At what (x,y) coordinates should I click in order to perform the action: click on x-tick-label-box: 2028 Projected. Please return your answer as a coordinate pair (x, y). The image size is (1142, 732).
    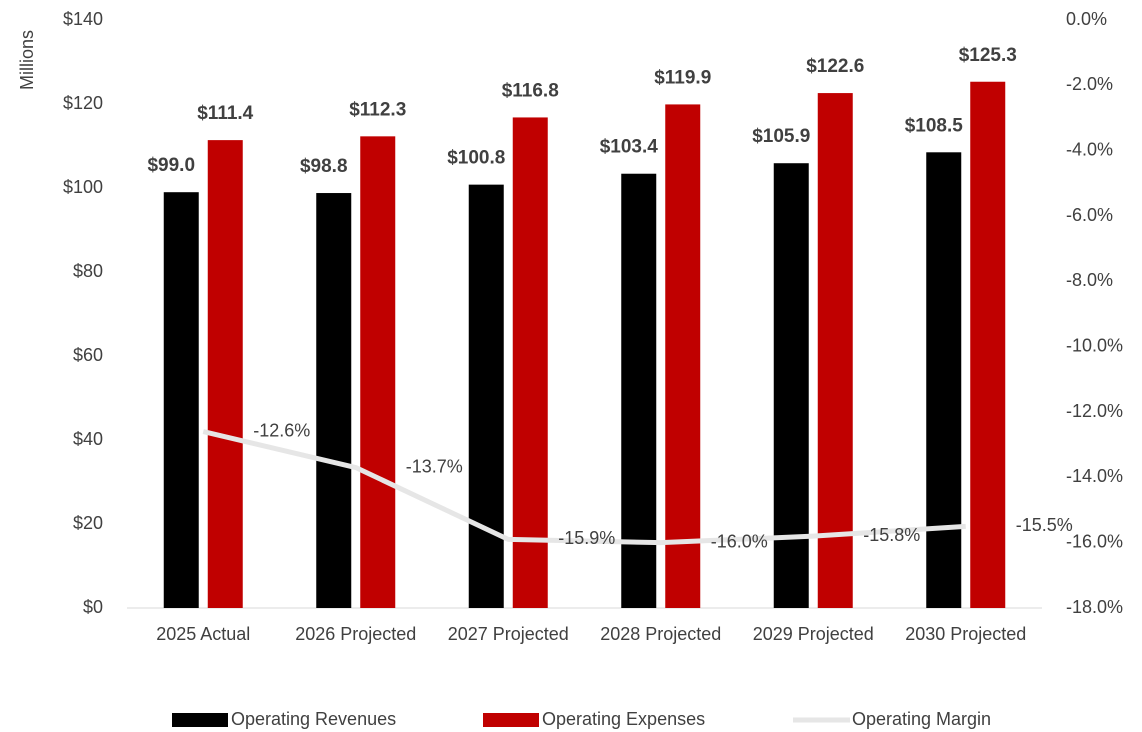
    Looking at the image, I should click on (661, 634).